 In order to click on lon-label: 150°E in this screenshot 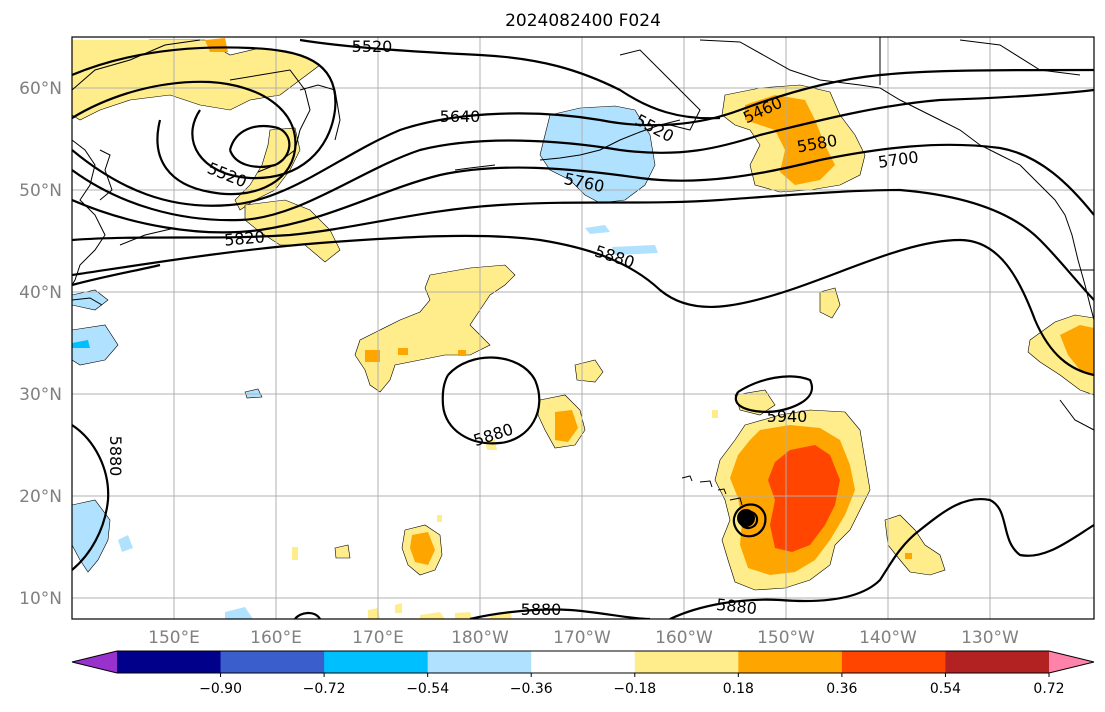, I will do `click(174, 638)`.